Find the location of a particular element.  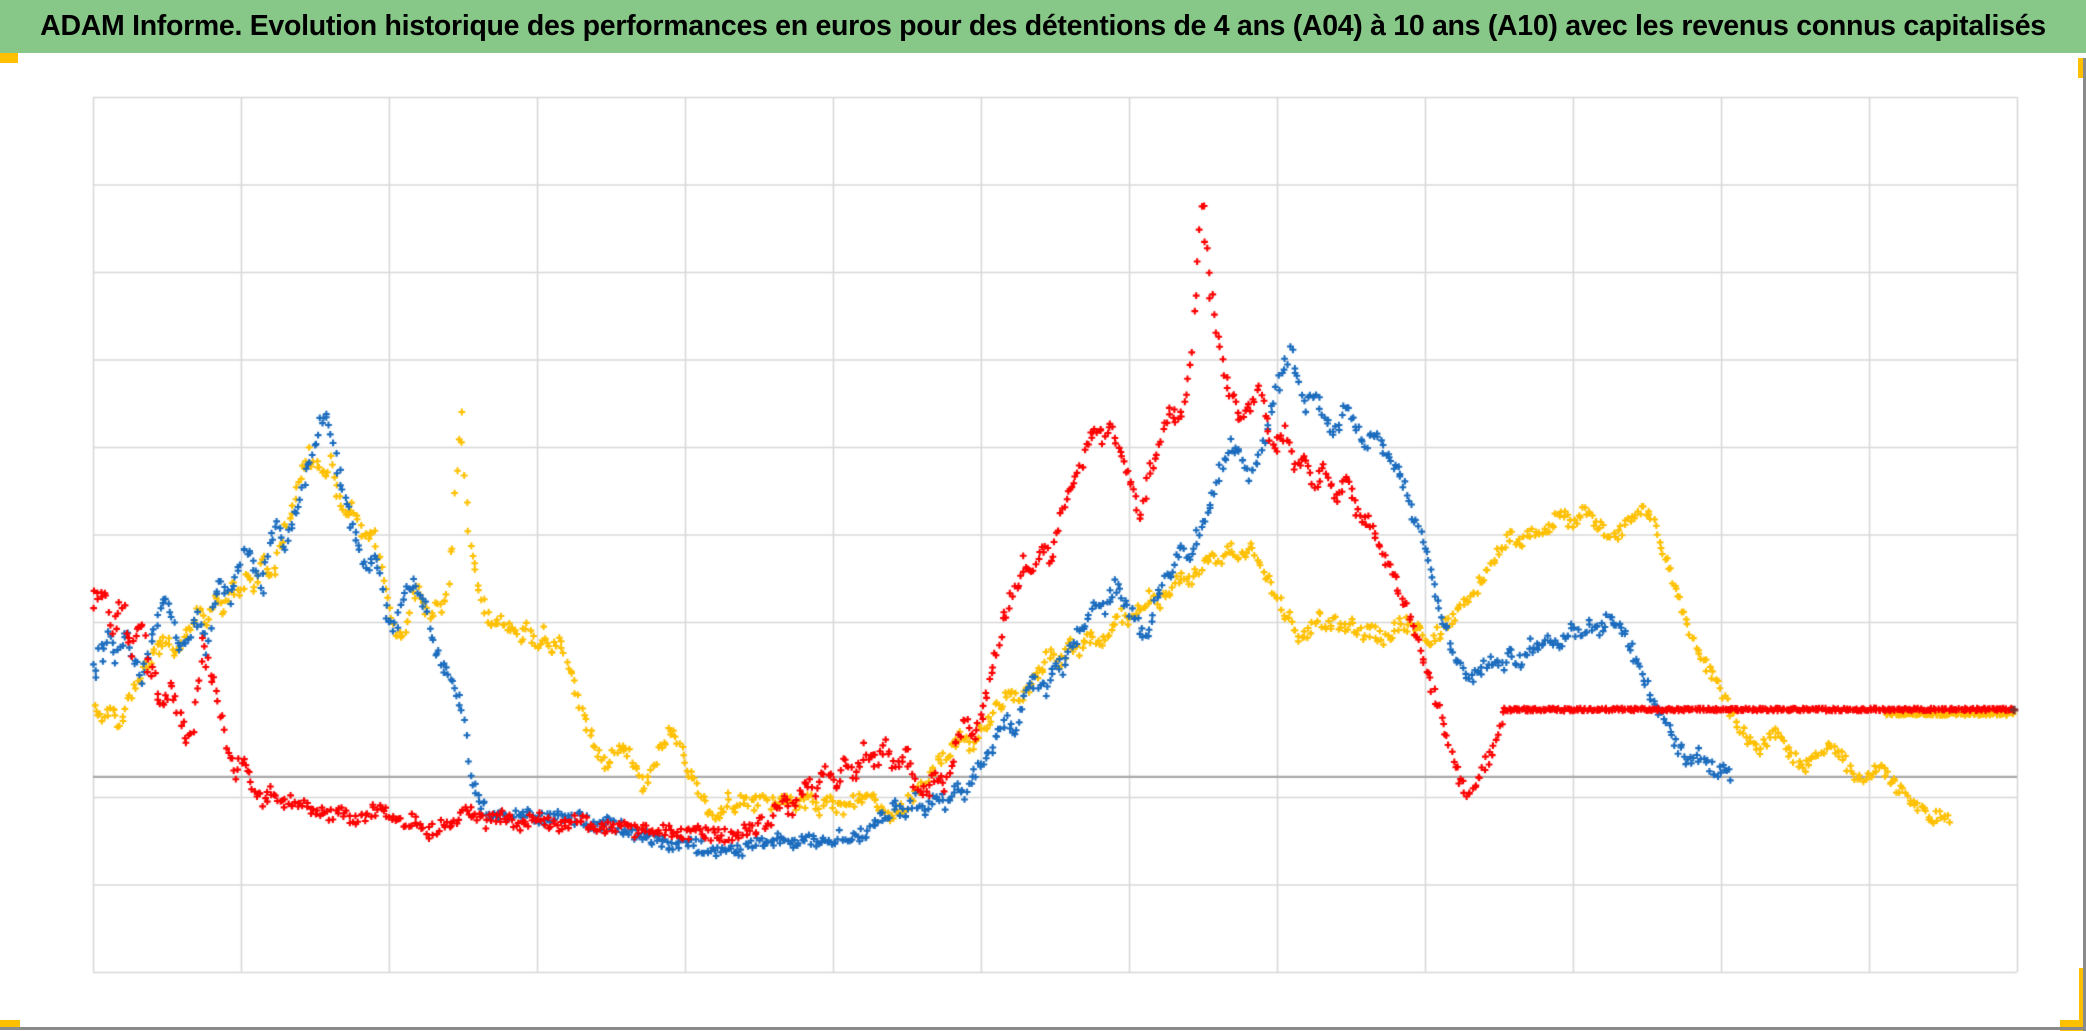

page-border-right is located at coordinates (2084, 544).